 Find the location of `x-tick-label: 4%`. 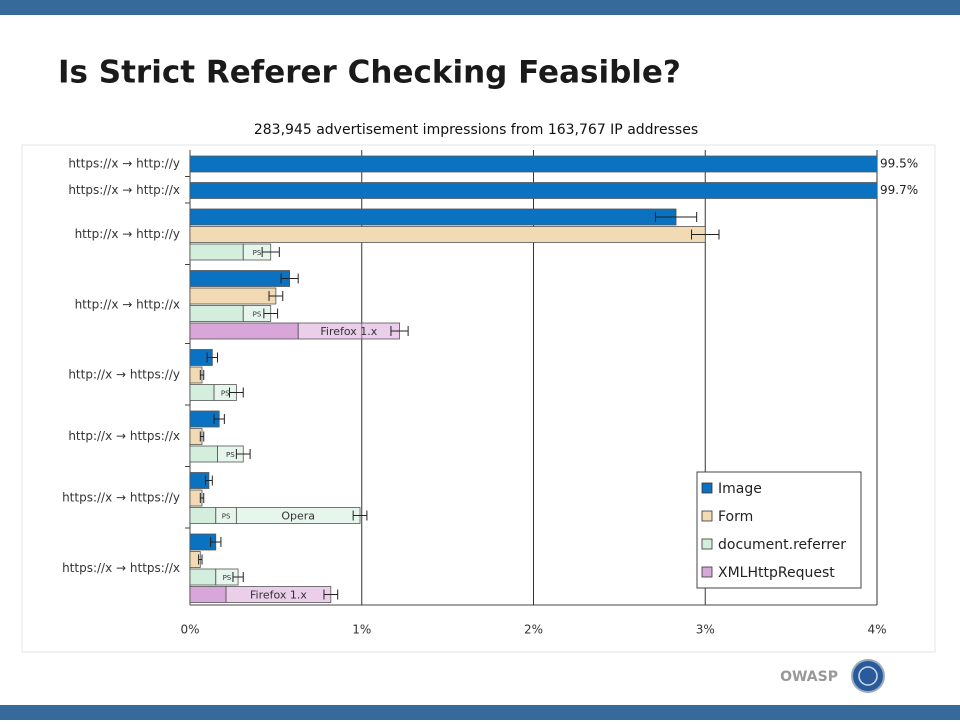

x-tick-label: 4% is located at coordinates (876, 630).